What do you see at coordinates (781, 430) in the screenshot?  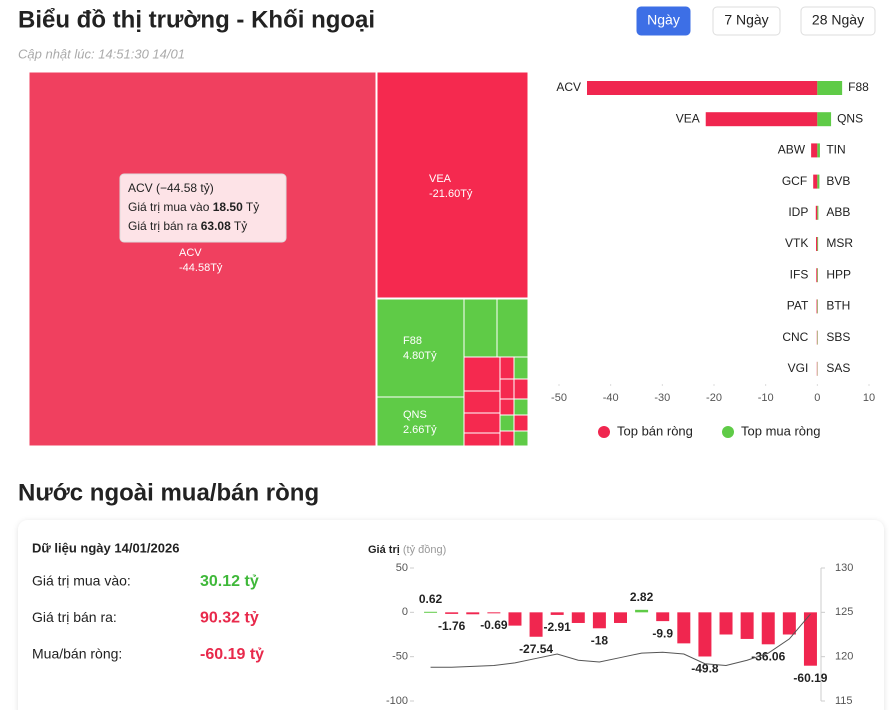 I see `legend-label: Top mua ròng` at bounding box center [781, 430].